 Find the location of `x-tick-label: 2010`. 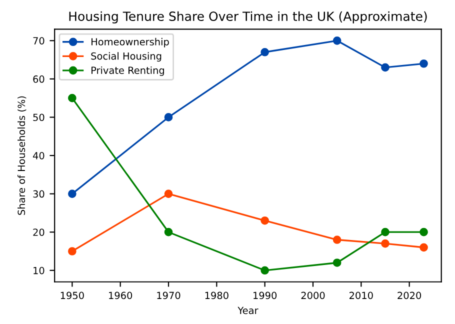

x-tick-label: 2010 is located at coordinates (361, 296).